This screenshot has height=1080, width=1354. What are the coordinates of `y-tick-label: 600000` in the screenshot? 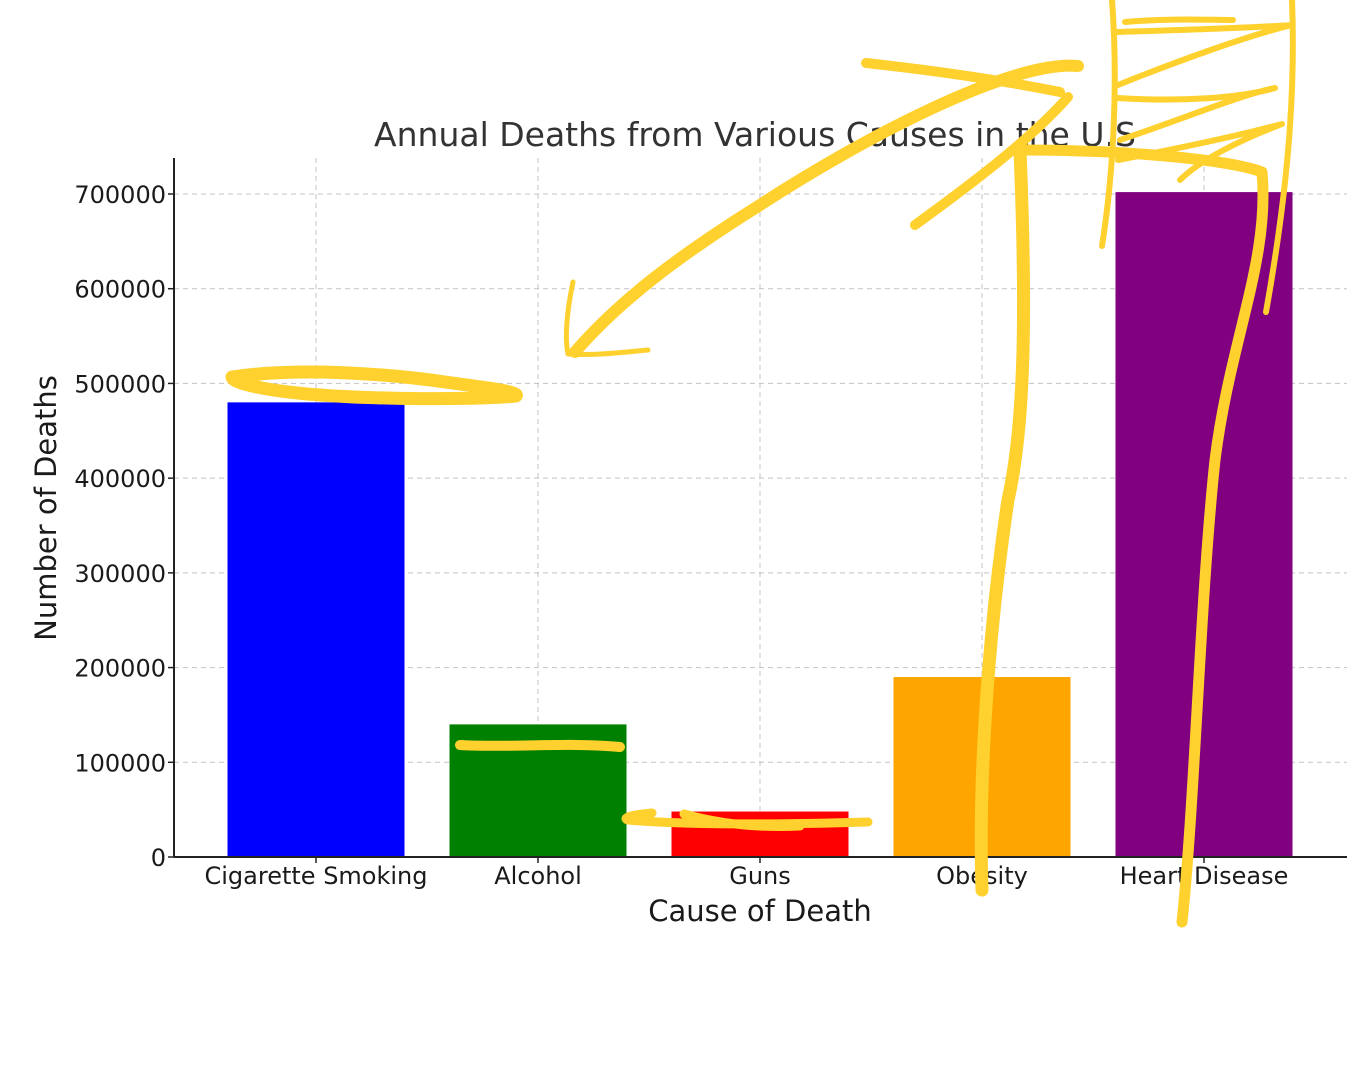 It's located at (120, 290).